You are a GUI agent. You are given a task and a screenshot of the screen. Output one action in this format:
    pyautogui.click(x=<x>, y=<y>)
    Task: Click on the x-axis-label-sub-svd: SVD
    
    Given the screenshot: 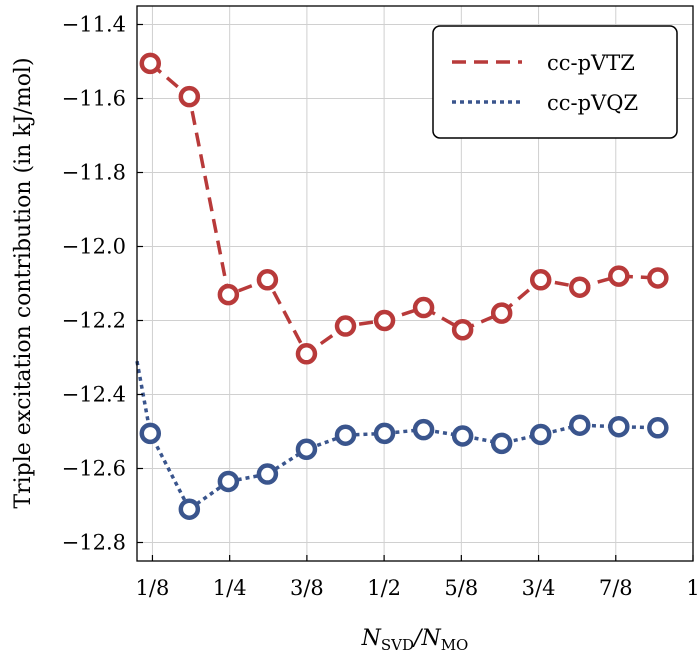 What is the action you would take?
    pyautogui.click(x=397, y=644)
    